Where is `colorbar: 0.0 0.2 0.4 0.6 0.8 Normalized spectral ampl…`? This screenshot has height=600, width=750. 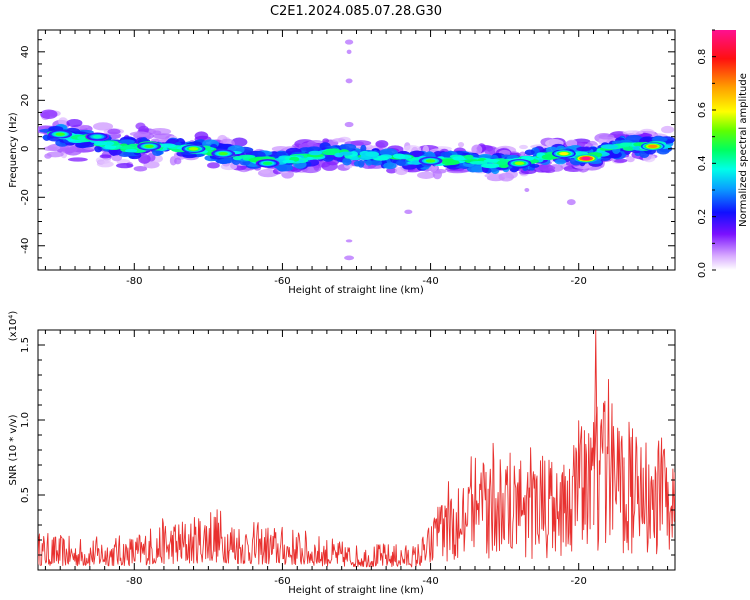
colorbar: 0.0 0.2 0.4 0.6 0.8 Normalized spectral ampl… is located at coordinates (723, 153).